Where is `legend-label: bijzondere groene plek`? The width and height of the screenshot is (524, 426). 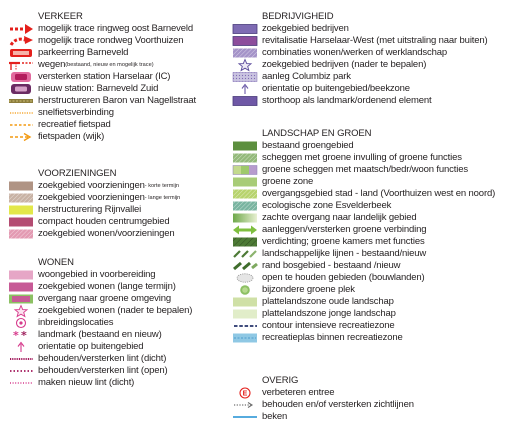 legend-label: bijzondere groene plek is located at coordinates (308, 289).